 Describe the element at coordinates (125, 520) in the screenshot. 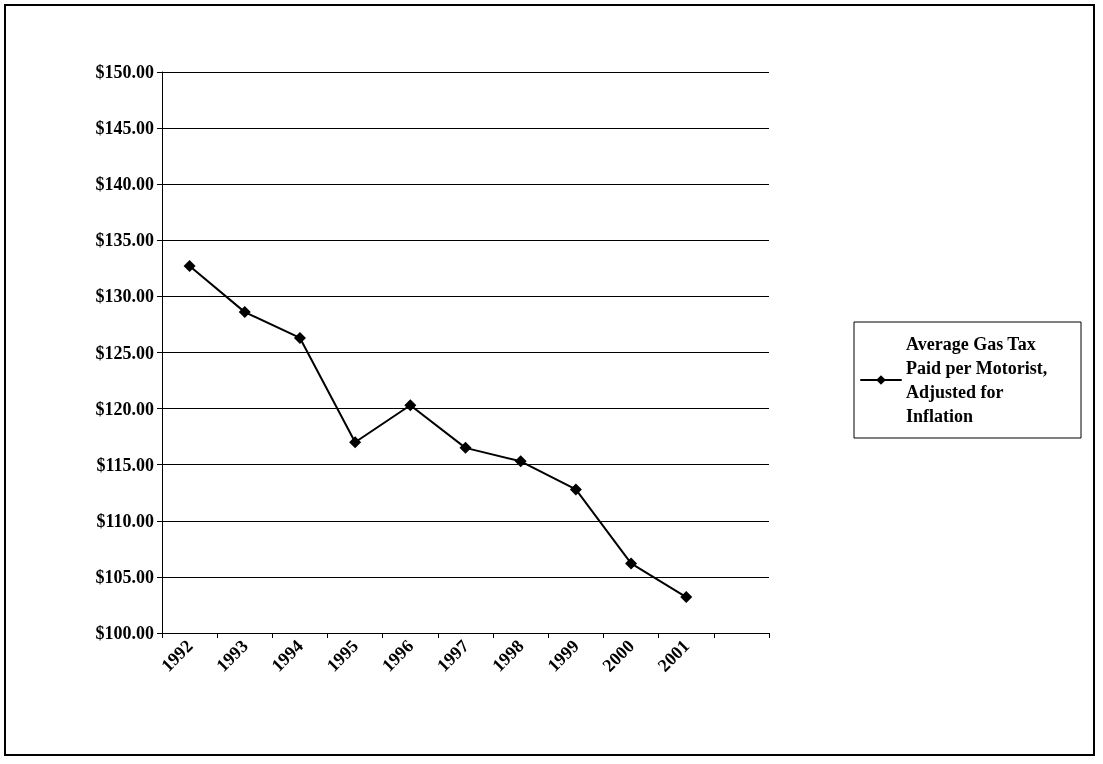

I see `y-tick-label: $110.00` at that location.